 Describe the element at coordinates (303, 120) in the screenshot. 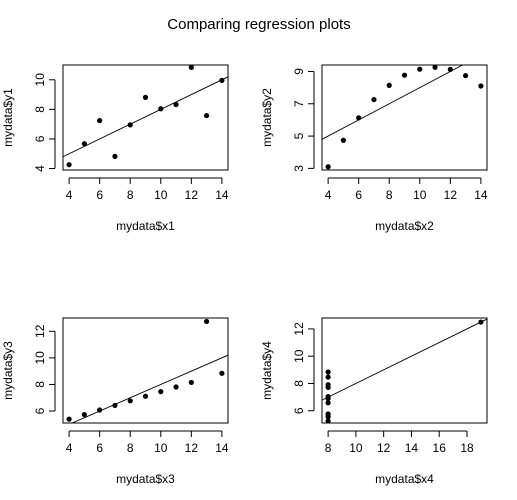

I see `panel-2-y-axis: 3 5 7 9` at that location.